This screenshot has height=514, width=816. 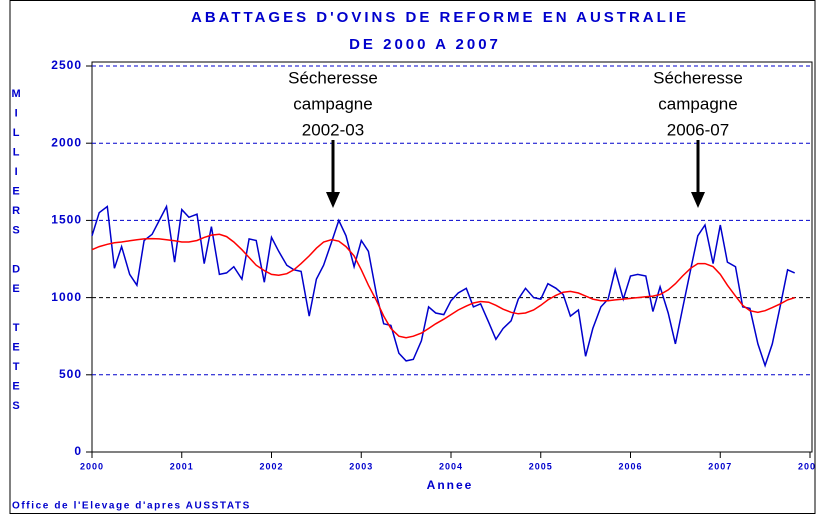 What do you see at coordinates (16, 254) in the screenshot?
I see `y-axis-label: MILLIERS DE TETES` at bounding box center [16, 254].